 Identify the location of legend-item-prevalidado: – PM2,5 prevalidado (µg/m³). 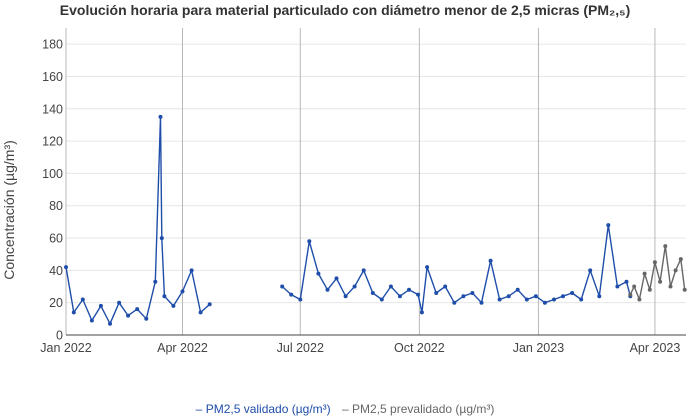
(418, 409).